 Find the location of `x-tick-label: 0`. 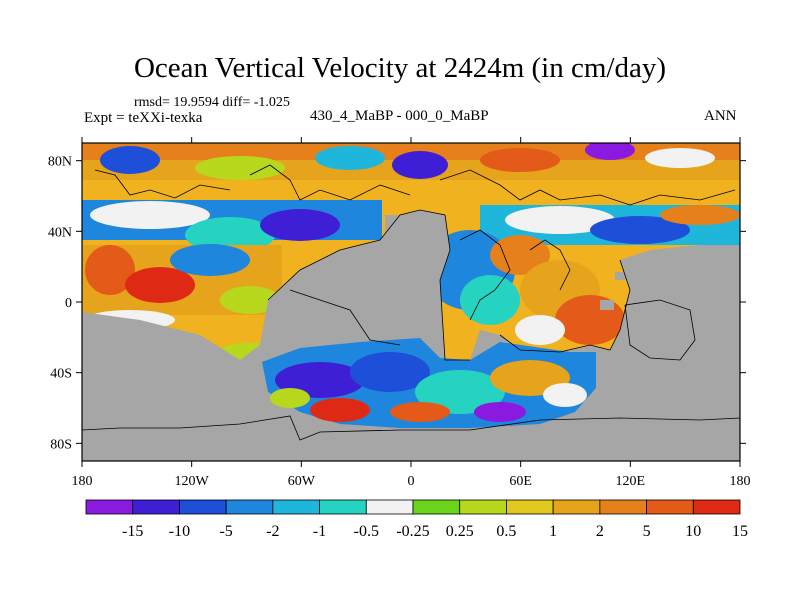

x-tick-label: 0 is located at coordinates (411, 481).